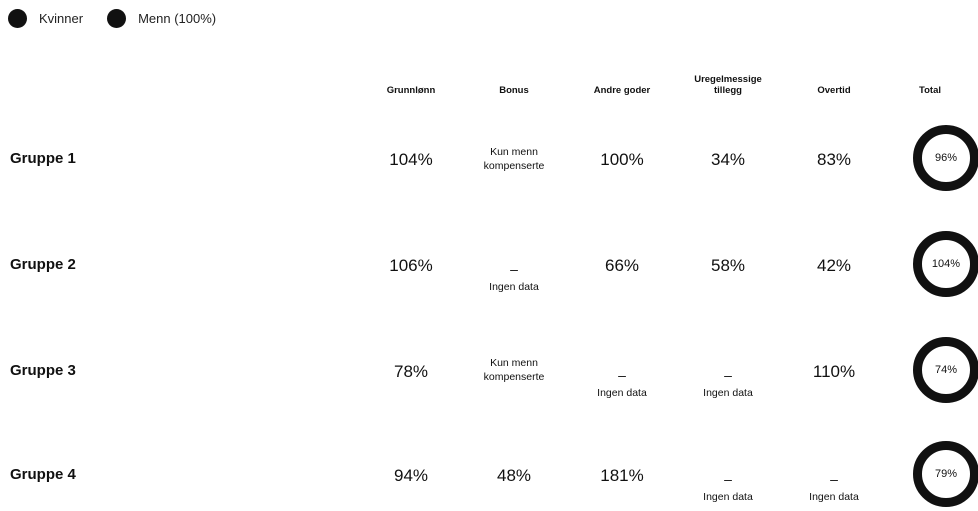 Image resolution: width=978 pixels, height=511 pixels. Describe the element at coordinates (514, 287) in the screenshot. I see `cell-g2-bonus-nodata: Ingen data` at that location.